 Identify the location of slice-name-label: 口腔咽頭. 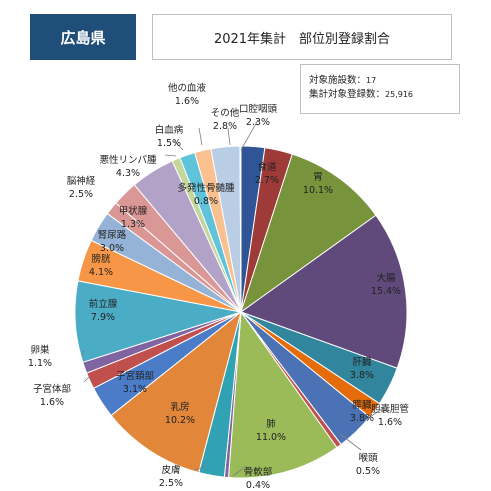
(258, 109).